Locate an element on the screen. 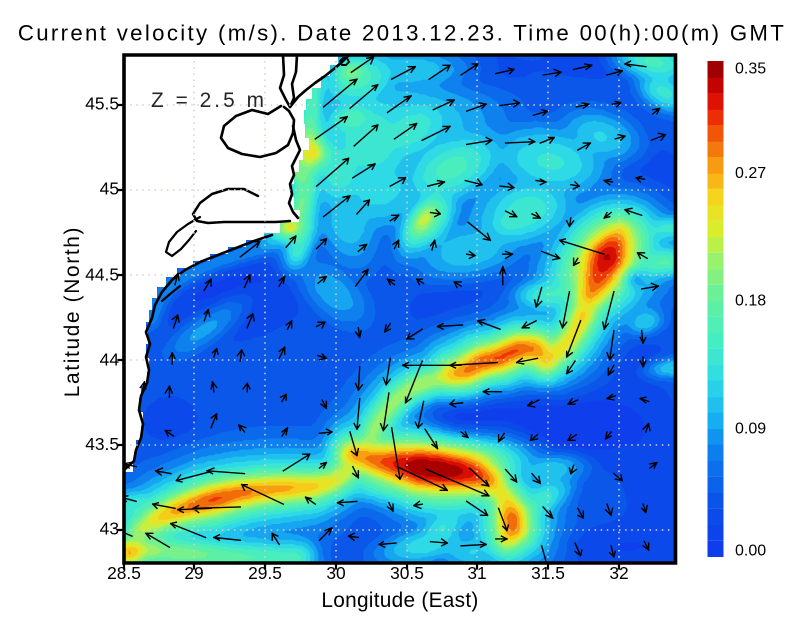 The image size is (800, 618). svg-text: 45.5 is located at coordinates (102, 104).